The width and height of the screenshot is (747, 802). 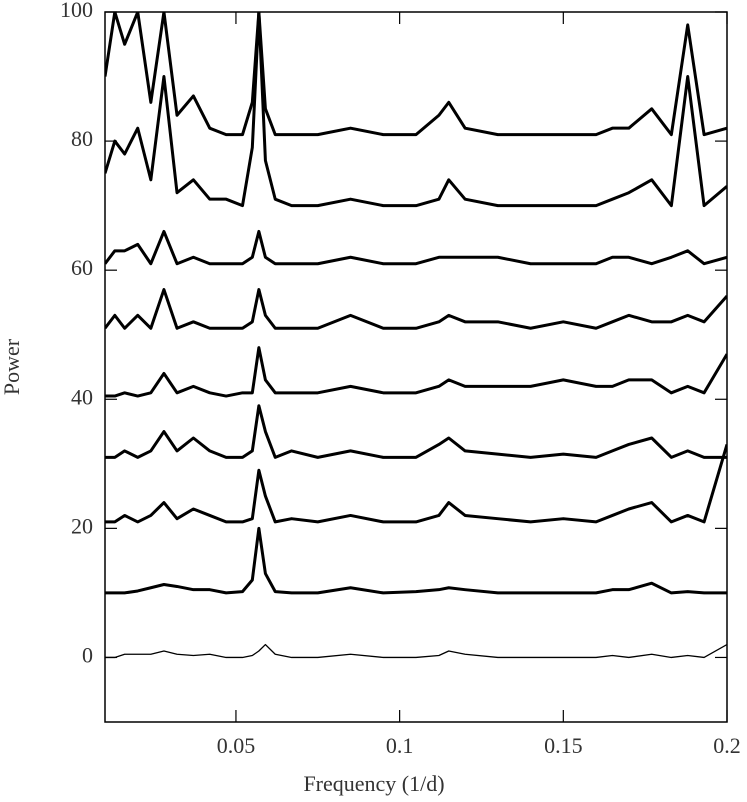 What do you see at coordinates (563, 745) in the screenshot?
I see `x-tick-label: 0.15` at bounding box center [563, 745].